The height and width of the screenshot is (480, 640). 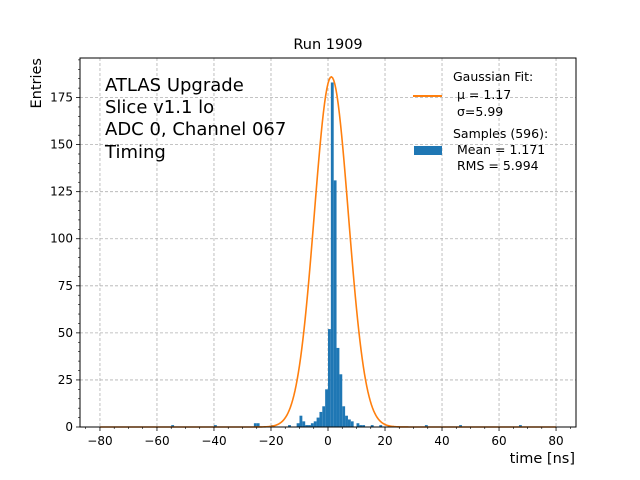 I want to click on y-tick-label: 125, so click(x=61, y=192).